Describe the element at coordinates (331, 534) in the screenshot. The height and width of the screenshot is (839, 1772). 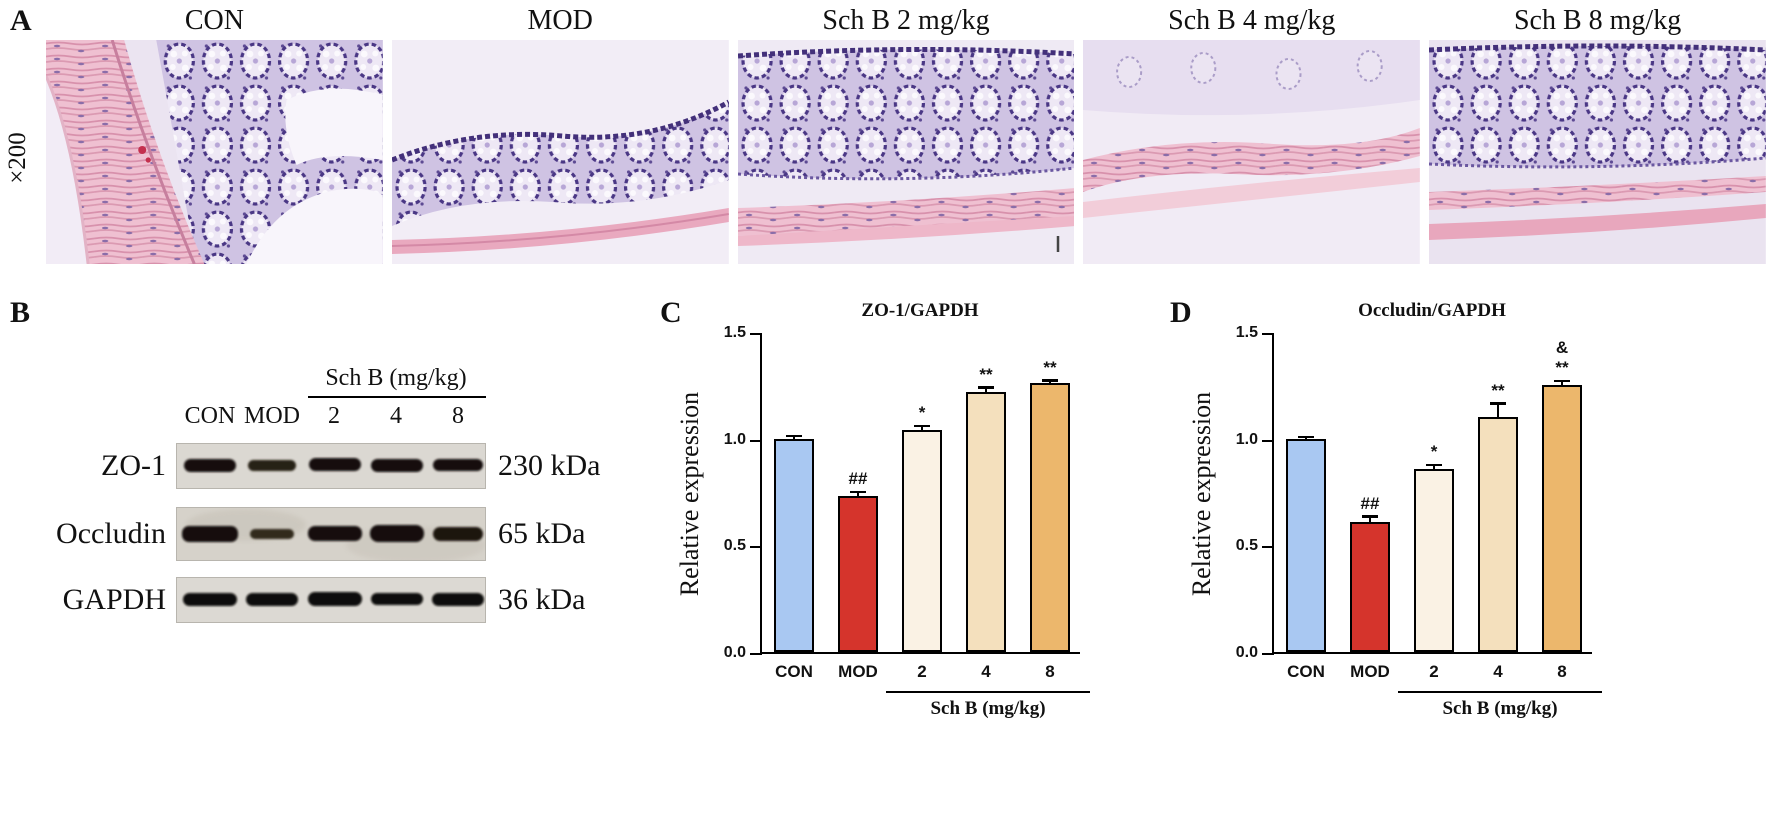
I see `blot-image-occludin` at that location.